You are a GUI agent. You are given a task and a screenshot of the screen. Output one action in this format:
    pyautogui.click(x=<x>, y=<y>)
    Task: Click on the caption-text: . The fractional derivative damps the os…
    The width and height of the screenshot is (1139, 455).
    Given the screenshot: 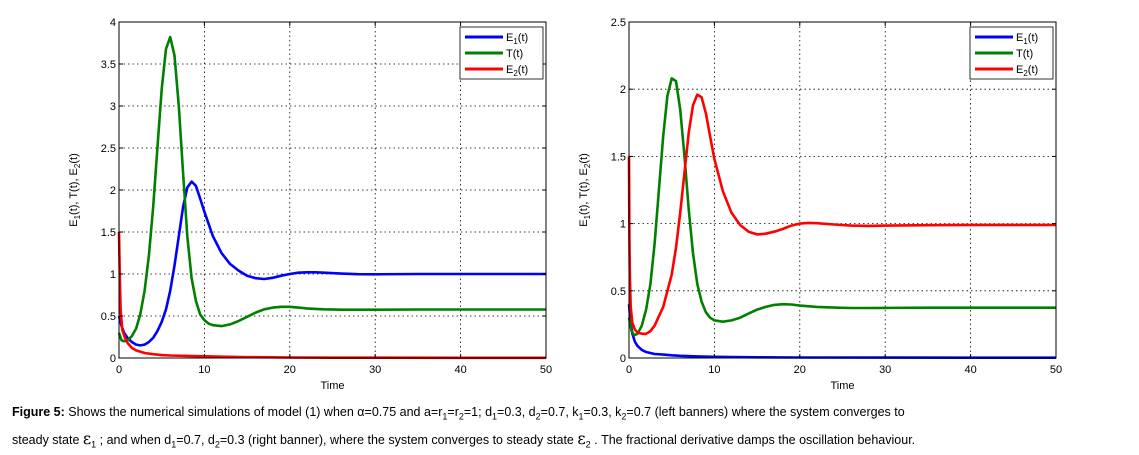 What is the action you would take?
    pyautogui.click(x=753, y=440)
    